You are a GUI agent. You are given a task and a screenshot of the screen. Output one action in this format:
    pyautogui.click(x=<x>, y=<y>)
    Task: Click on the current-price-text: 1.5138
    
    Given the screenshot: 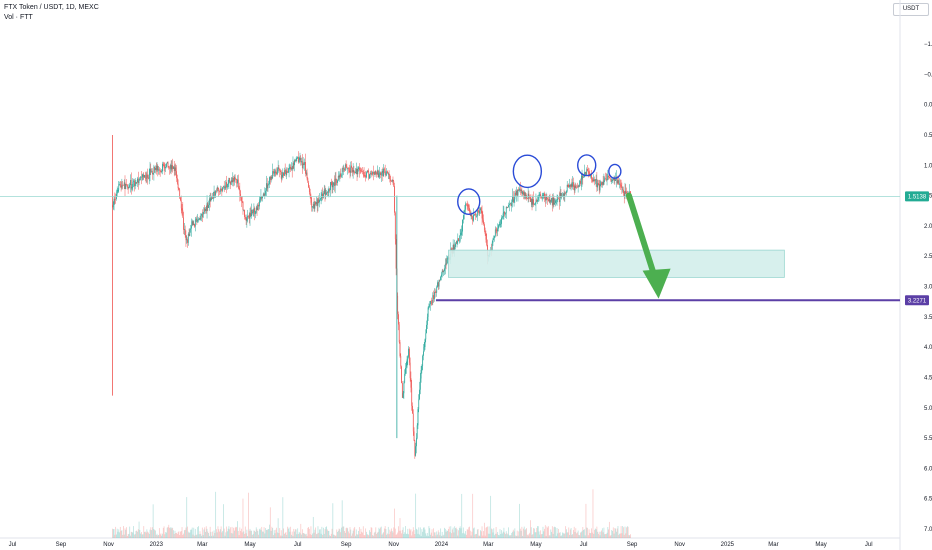 What is the action you would take?
    pyautogui.click(x=917, y=197)
    